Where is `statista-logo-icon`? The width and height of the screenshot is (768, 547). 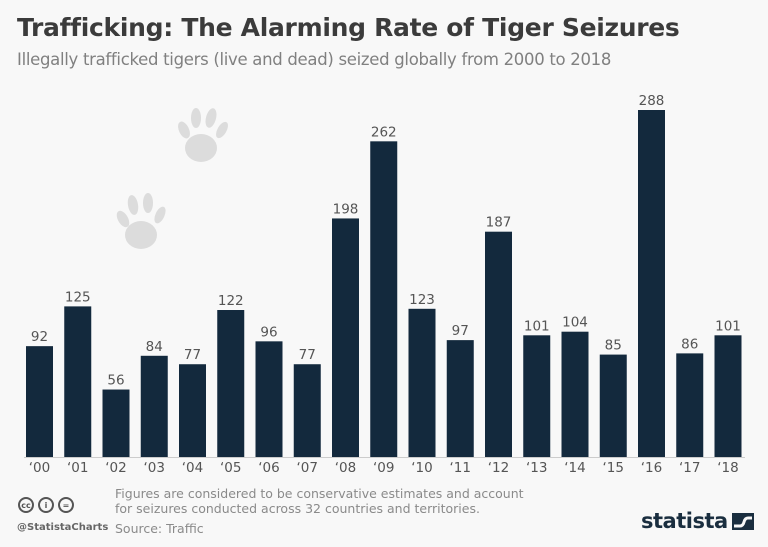
statista-logo-icon is located at coordinates (742, 521).